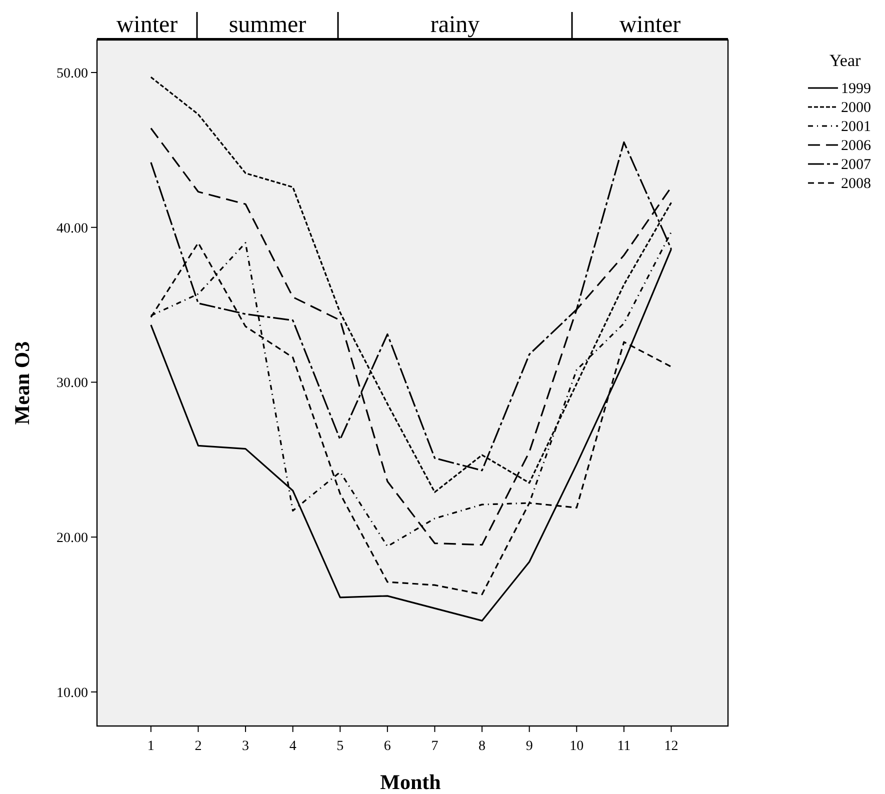  Describe the element at coordinates (72, 228) in the screenshot. I see `y-tick-label: 40.00` at that location.